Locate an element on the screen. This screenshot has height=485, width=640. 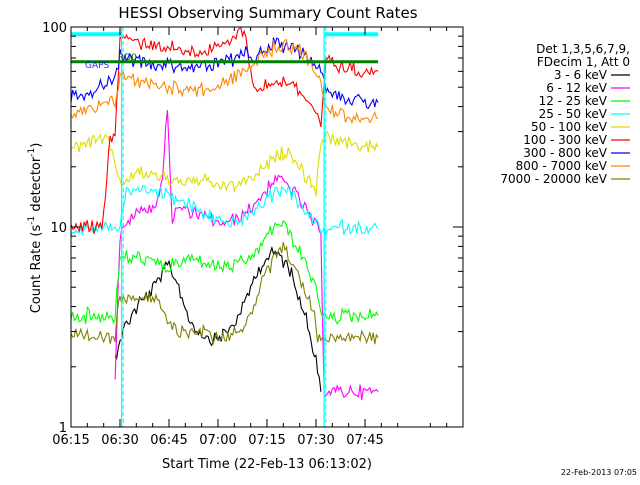
y-tick-label-0: 1 is located at coordinates (63, 428).